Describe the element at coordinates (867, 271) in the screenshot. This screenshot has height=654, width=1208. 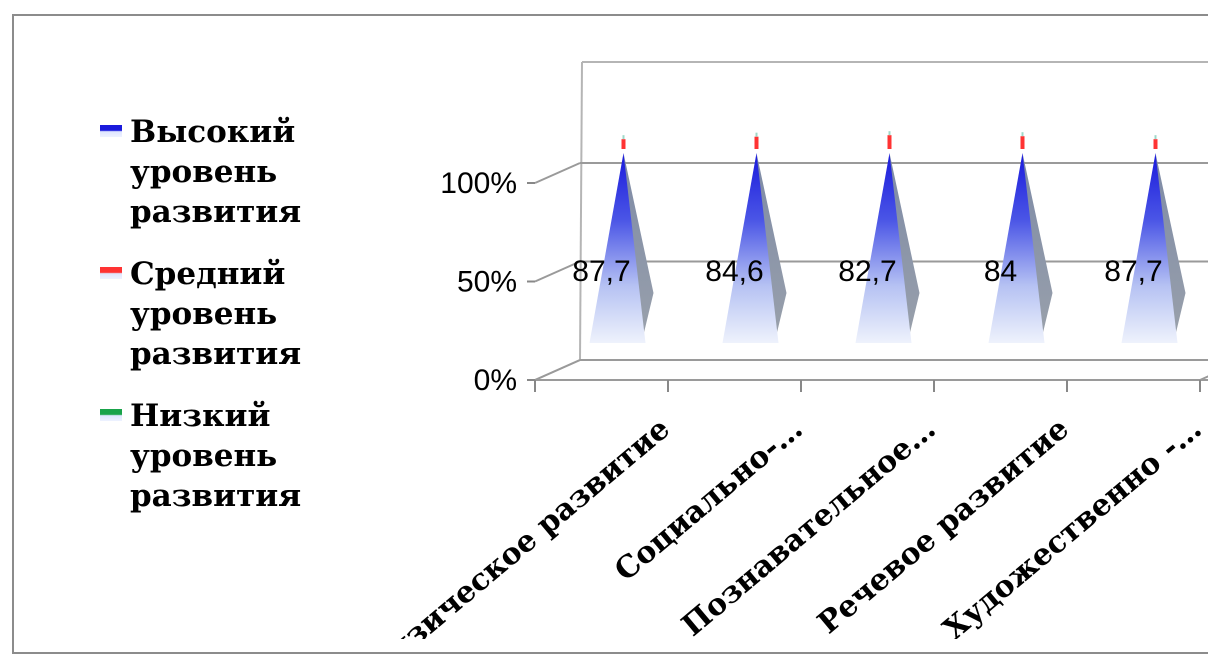
I see `data-label: 82,7` at that location.